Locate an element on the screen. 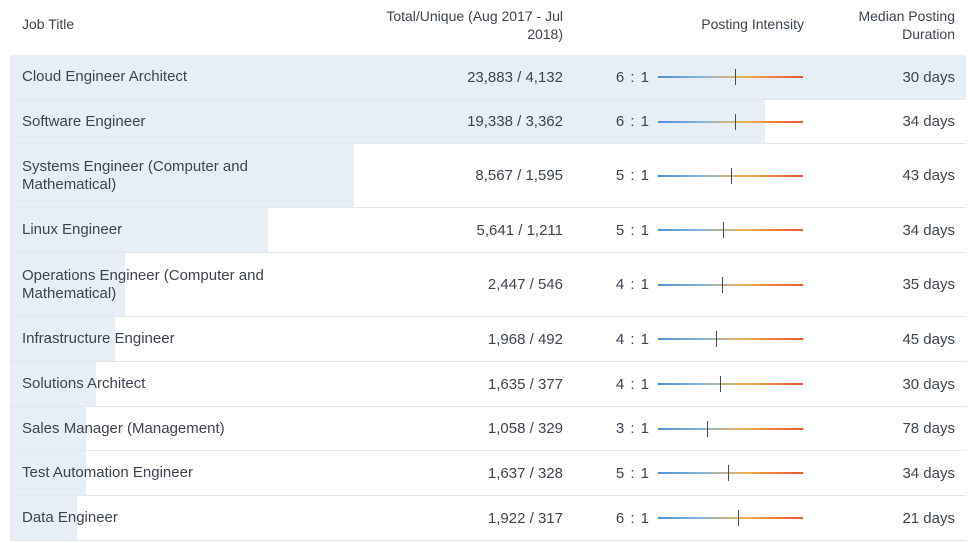 This screenshot has width=974, height=543. header-total-unique-line2: 2018) is located at coordinates (545, 34).